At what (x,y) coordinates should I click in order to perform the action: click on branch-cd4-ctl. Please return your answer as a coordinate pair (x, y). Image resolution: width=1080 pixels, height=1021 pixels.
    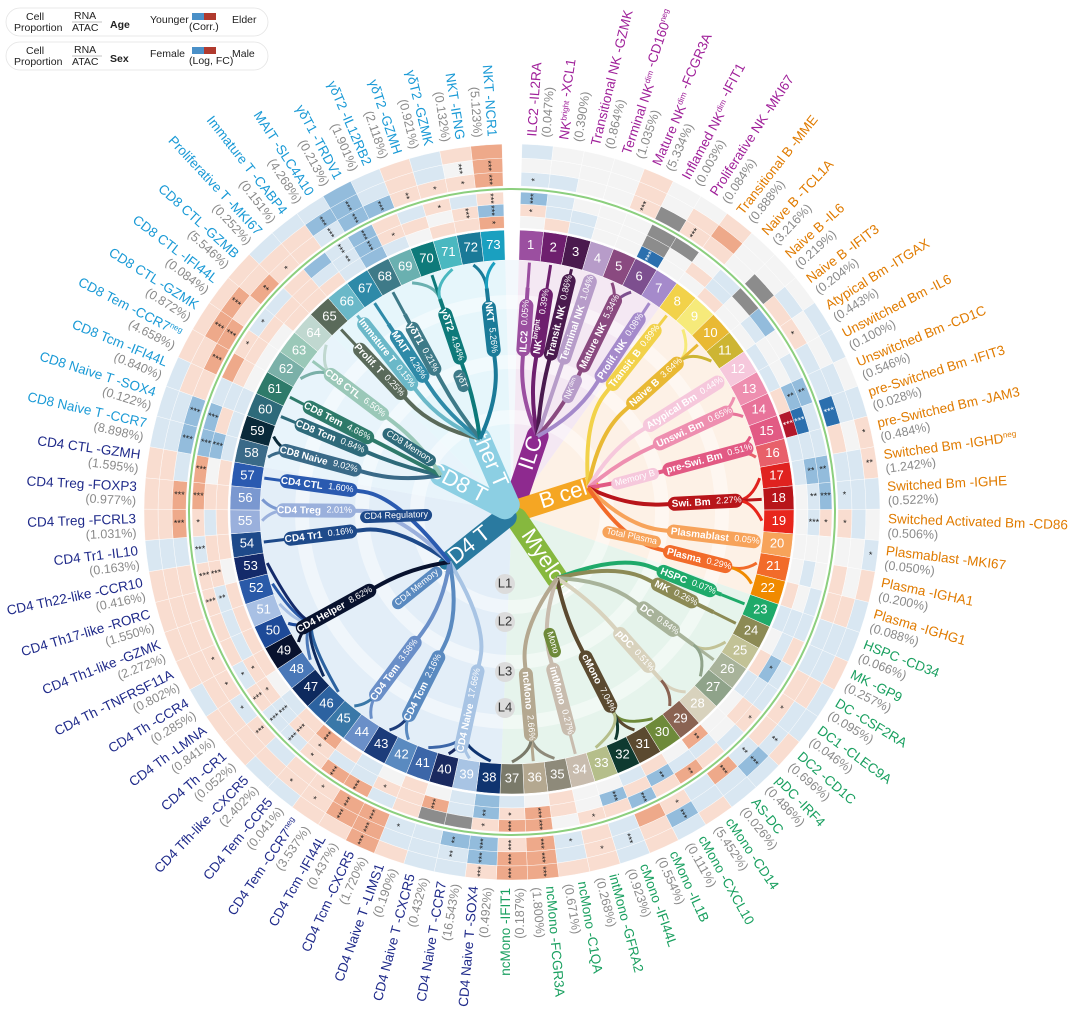
    Looking at the image, I should click on (370, 521).